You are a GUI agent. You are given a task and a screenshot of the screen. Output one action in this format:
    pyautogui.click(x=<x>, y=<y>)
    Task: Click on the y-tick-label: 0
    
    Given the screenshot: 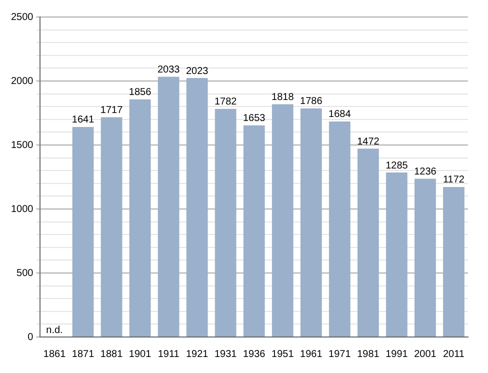 What is the action you would take?
    pyautogui.click(x=31, y=337)
    